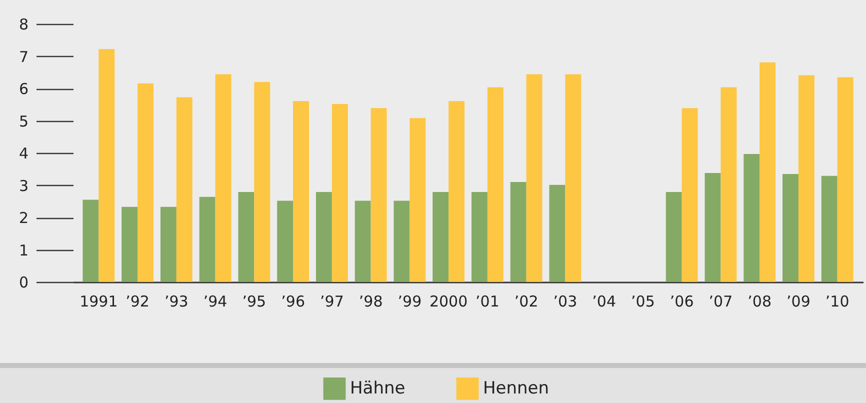  What do you see at coordinates (565, 301) in the screenshot?
I see `x-tick-label: ’03` at bounding box center [565, 301].